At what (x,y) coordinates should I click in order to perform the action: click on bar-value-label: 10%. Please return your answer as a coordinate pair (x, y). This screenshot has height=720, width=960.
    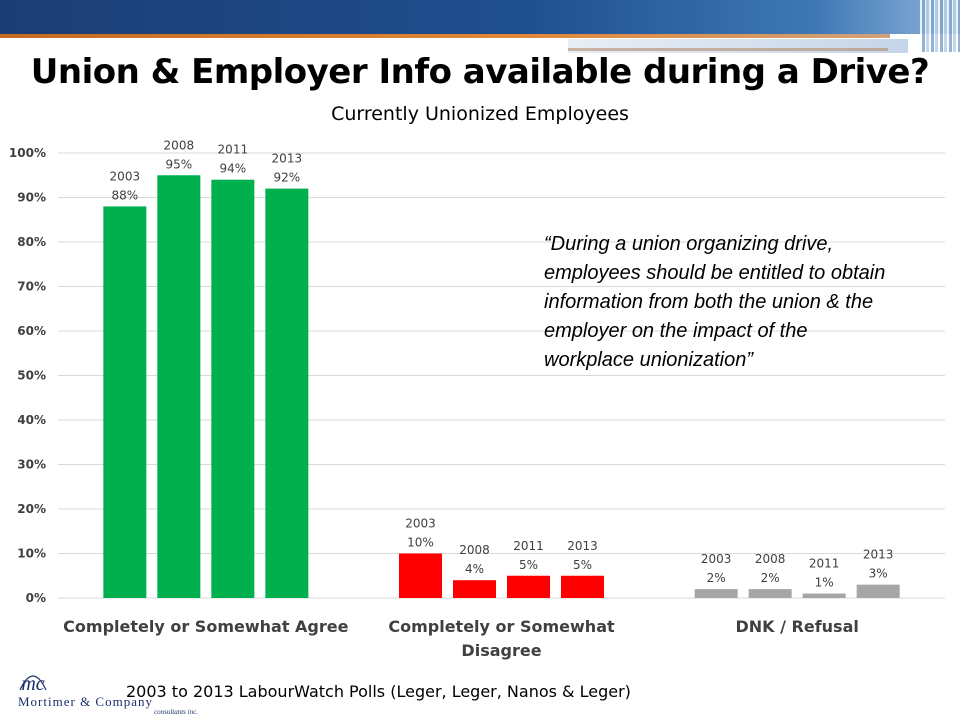
    Looking at the image, I should click on (420, 543).